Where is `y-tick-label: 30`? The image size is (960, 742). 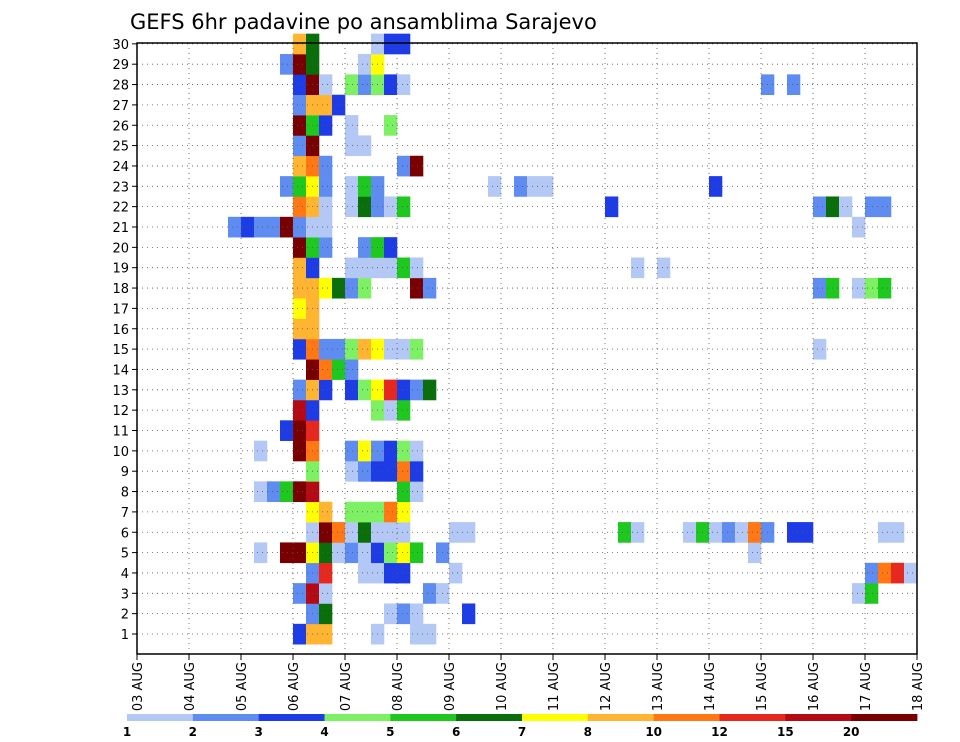 y-tick-label: 30 is located at coordinates (120, 45).